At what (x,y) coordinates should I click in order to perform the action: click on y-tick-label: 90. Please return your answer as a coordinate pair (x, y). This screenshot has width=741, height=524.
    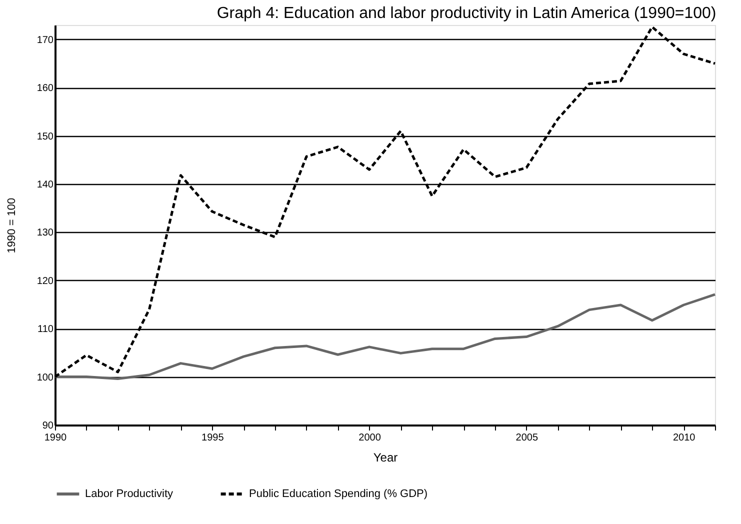
    Looking at the image, I should click on (48, 426).